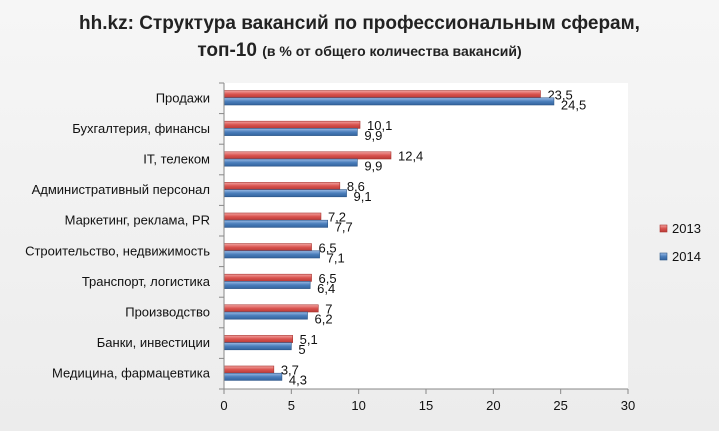 This screenshot has width=719, height=431. I want to click on x-tick-label: 20, so click(493, 405).